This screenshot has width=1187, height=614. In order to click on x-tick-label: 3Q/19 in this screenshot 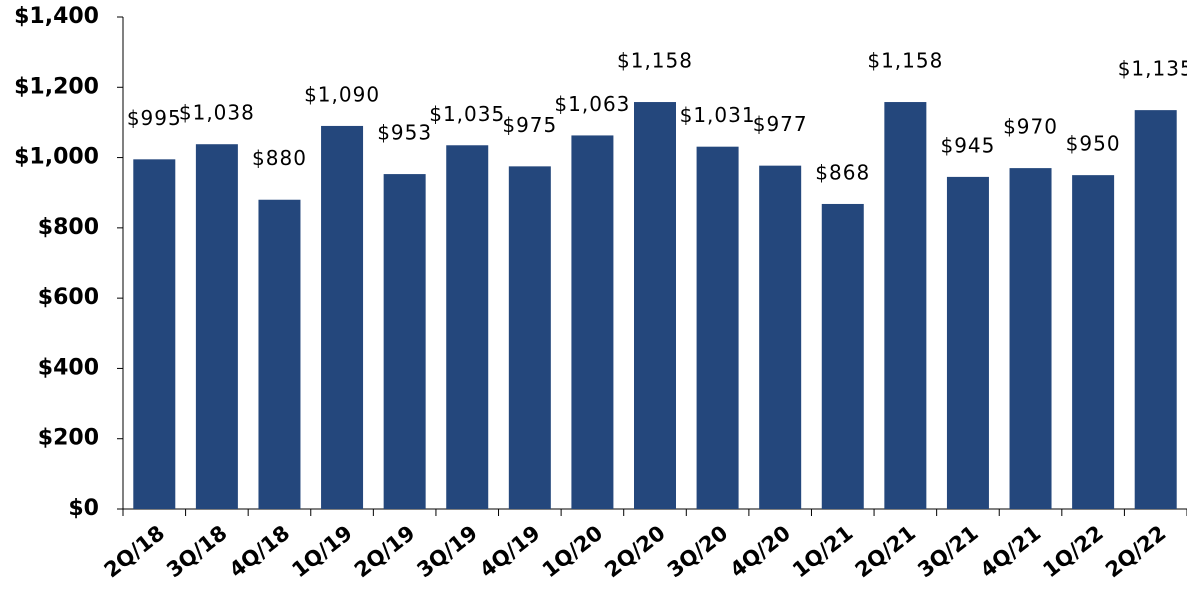, I will do `click(447, 552)`.